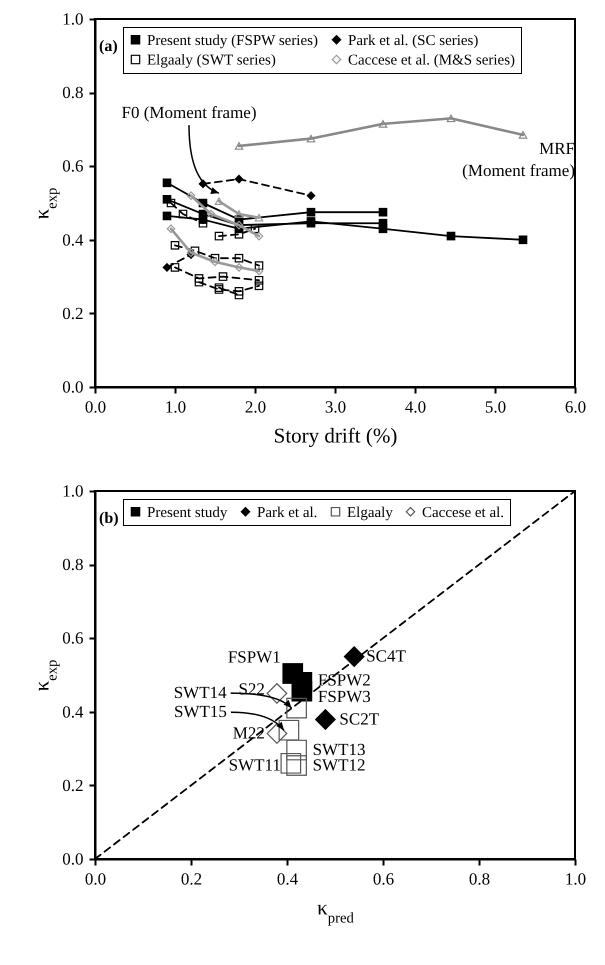 The width and height of the screenshot is (605, 965). Describe the element at coordinates (344, 680) in the screenshot. I see `annotation: FSPW2` at that location.